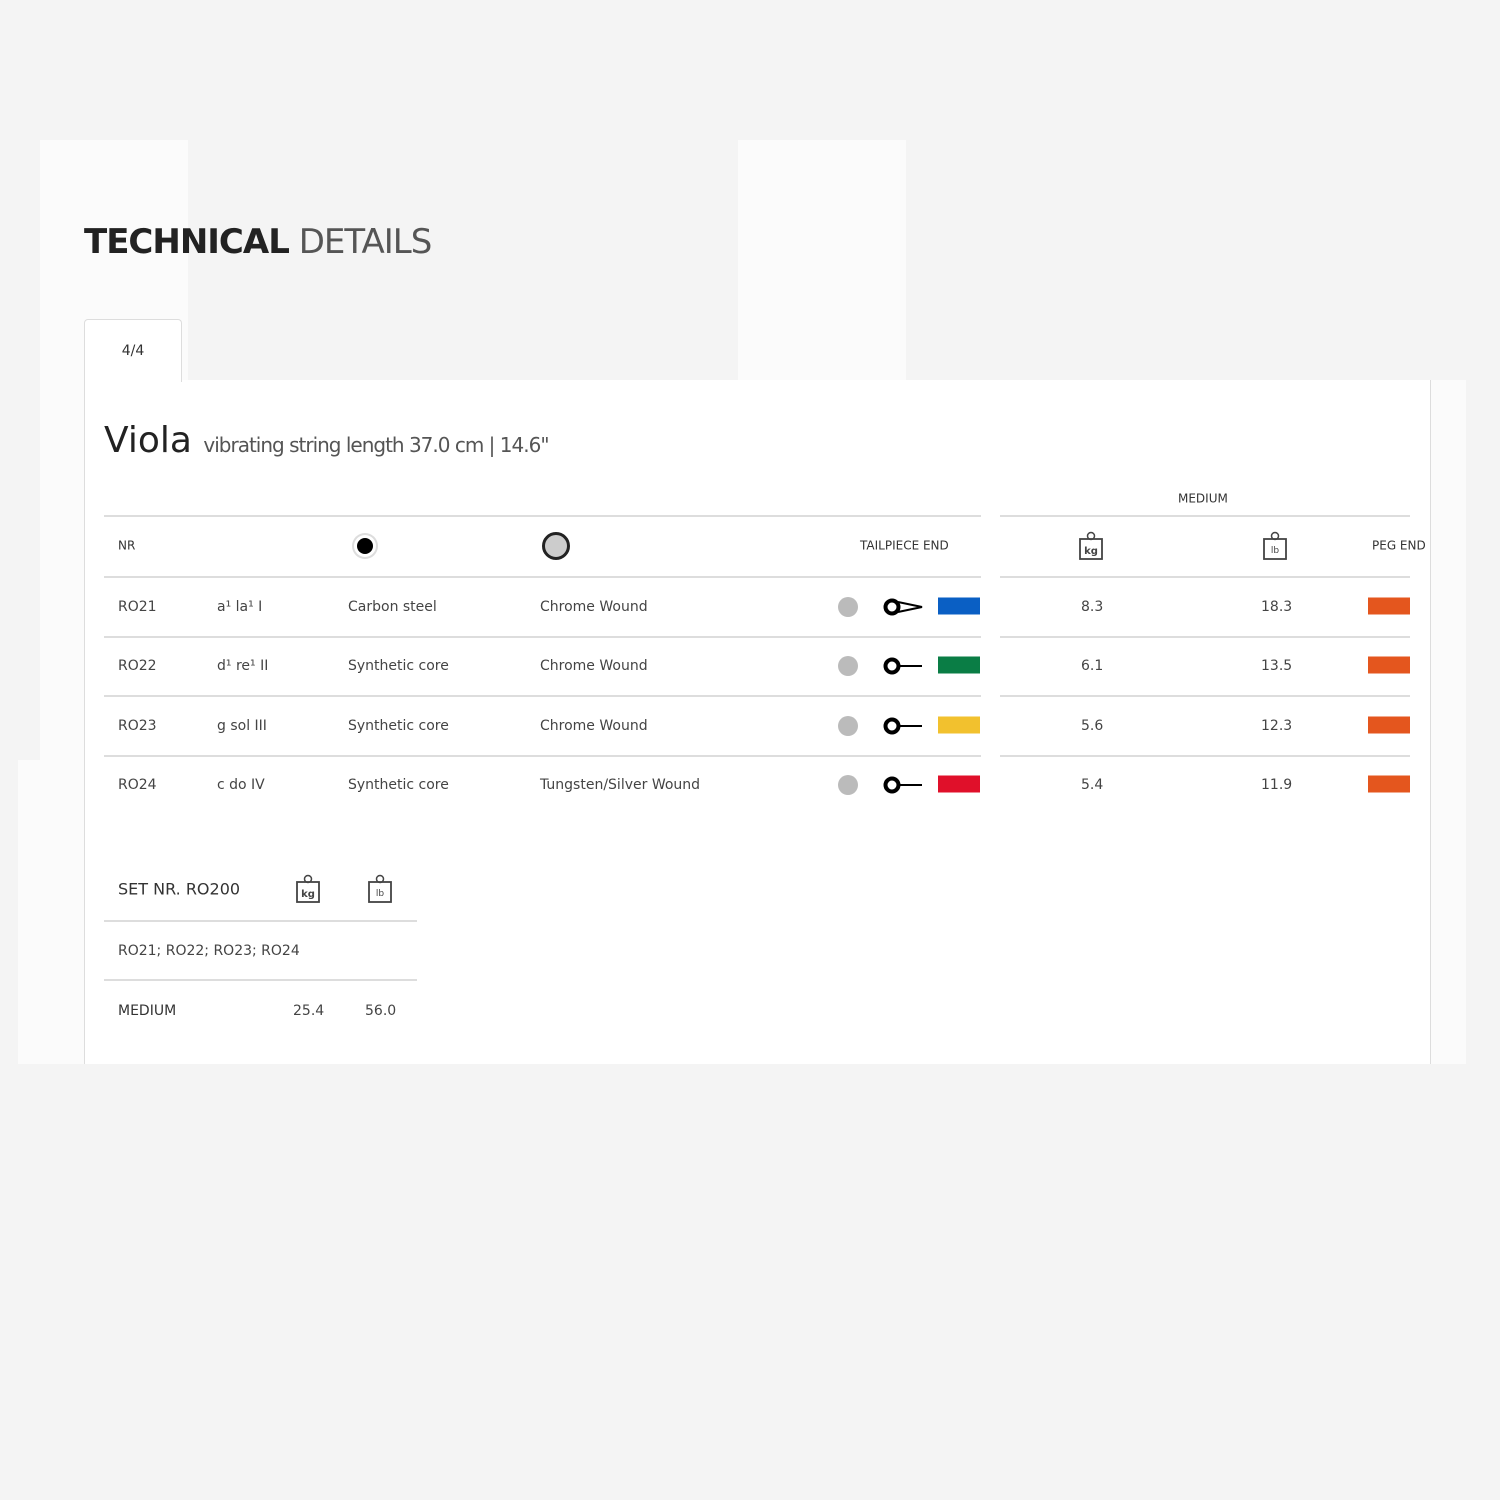 The image size is (1500, 1500). I want to click on medium-header: MEDIUM, so click(1203, 498).